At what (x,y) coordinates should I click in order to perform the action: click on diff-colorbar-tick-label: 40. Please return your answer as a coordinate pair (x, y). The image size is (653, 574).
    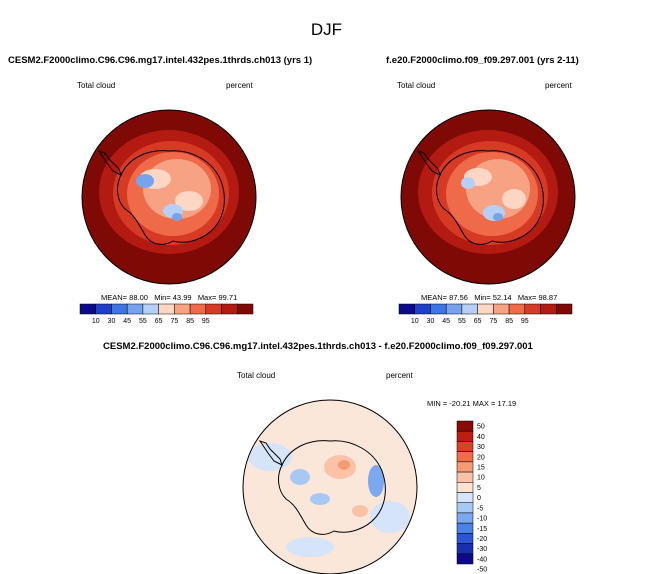
    Looking at the image, I should click on (481, 437).